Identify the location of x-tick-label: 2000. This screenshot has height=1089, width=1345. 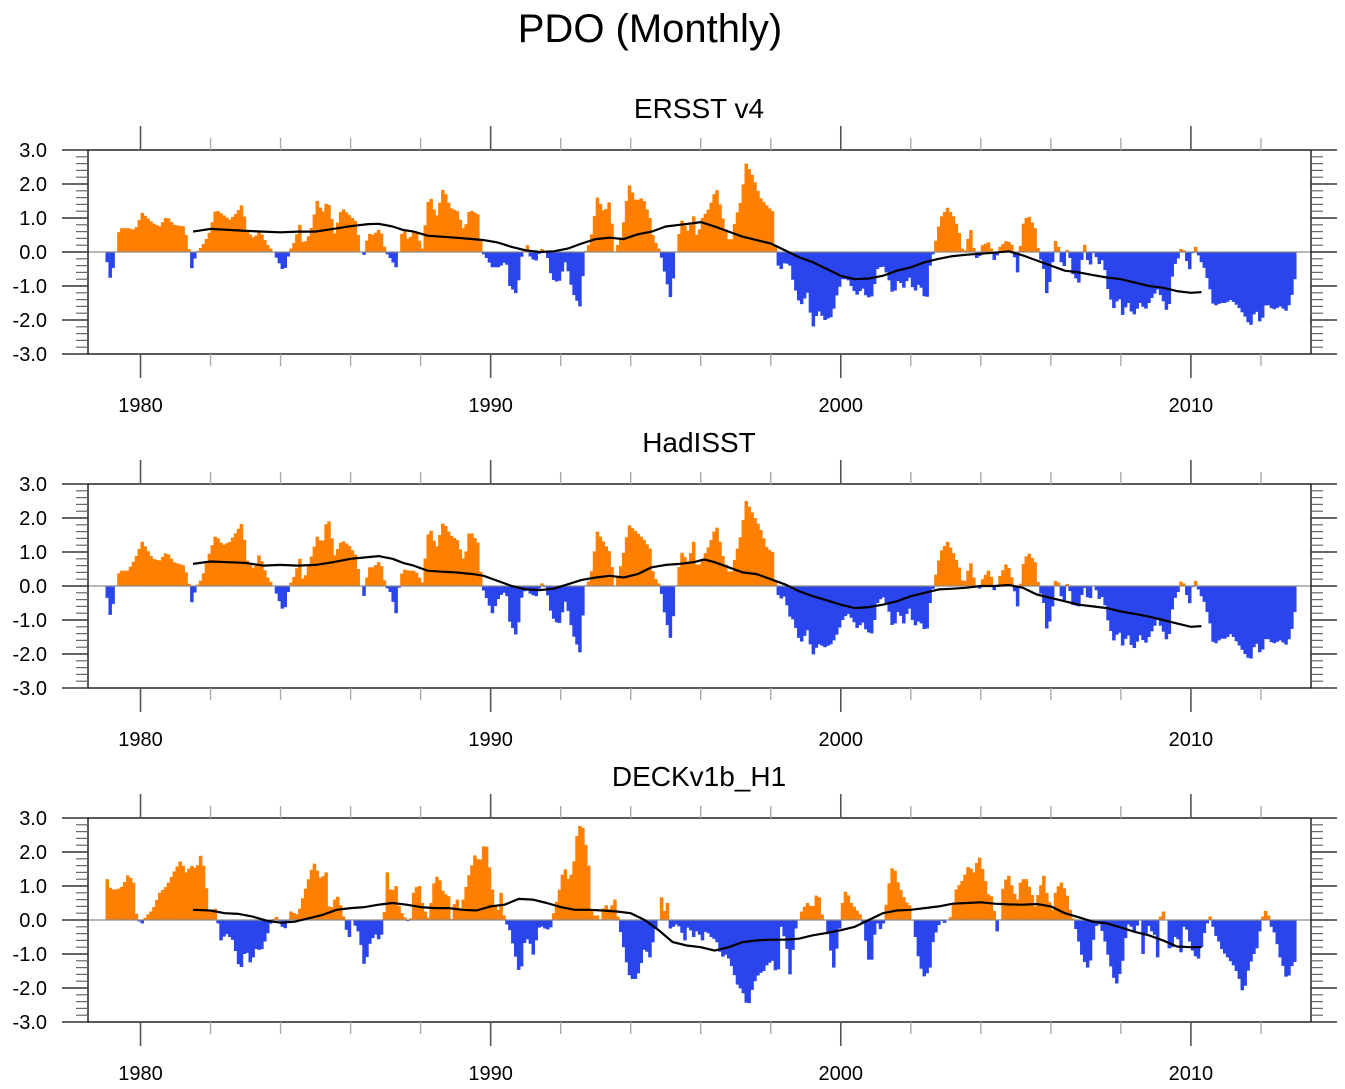
(841, 406).